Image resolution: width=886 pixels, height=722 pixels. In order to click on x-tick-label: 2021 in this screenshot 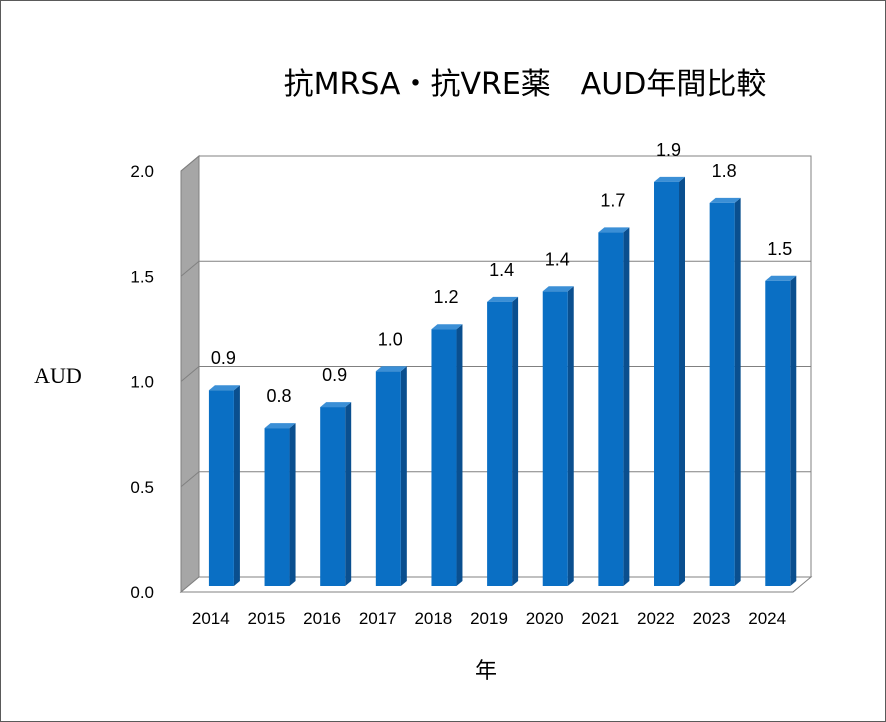, I will do `click(600, 618)`.